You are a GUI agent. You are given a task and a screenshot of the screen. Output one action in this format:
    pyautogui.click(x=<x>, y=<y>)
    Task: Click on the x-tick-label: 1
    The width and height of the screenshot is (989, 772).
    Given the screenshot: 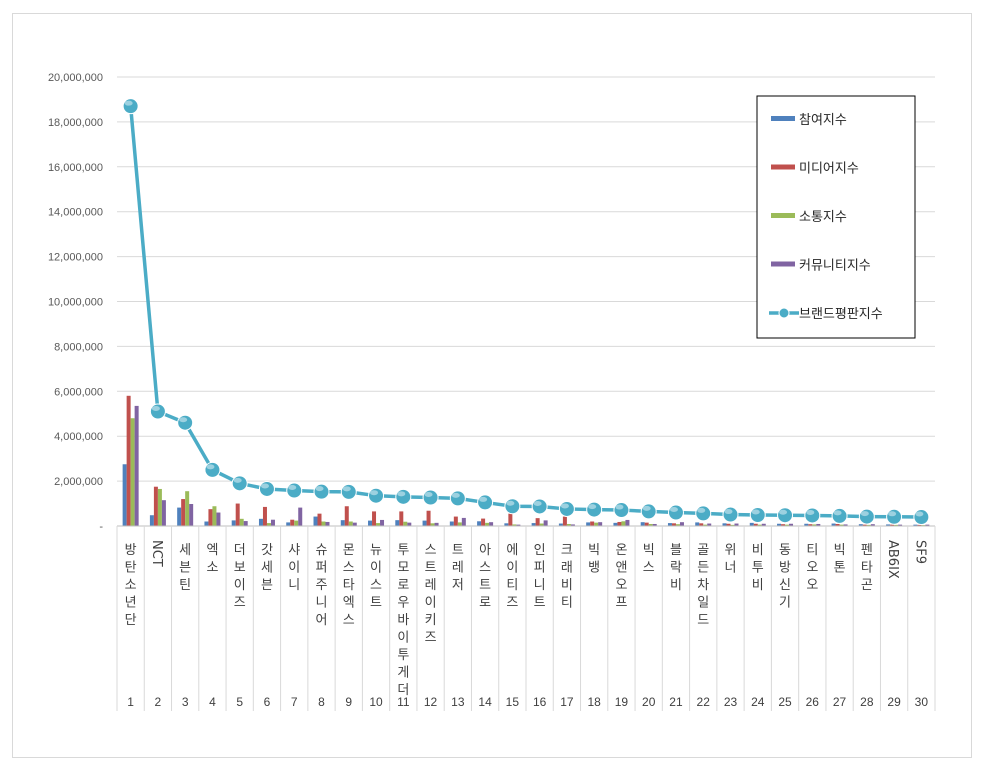 What is the action you would take?
    pyautogui.click(x=130, y=702)
    